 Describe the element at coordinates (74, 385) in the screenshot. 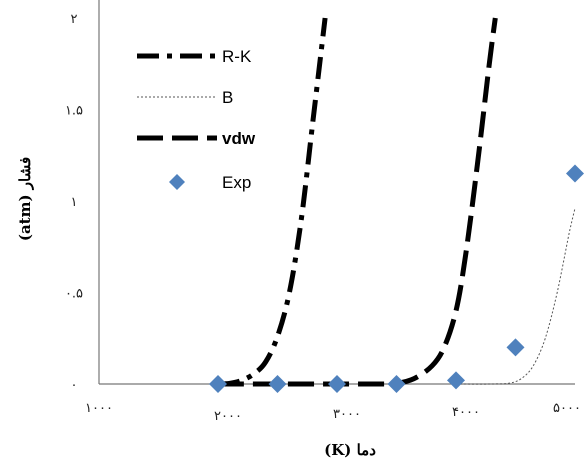

I see `y-tick-label: ۰` at that location.